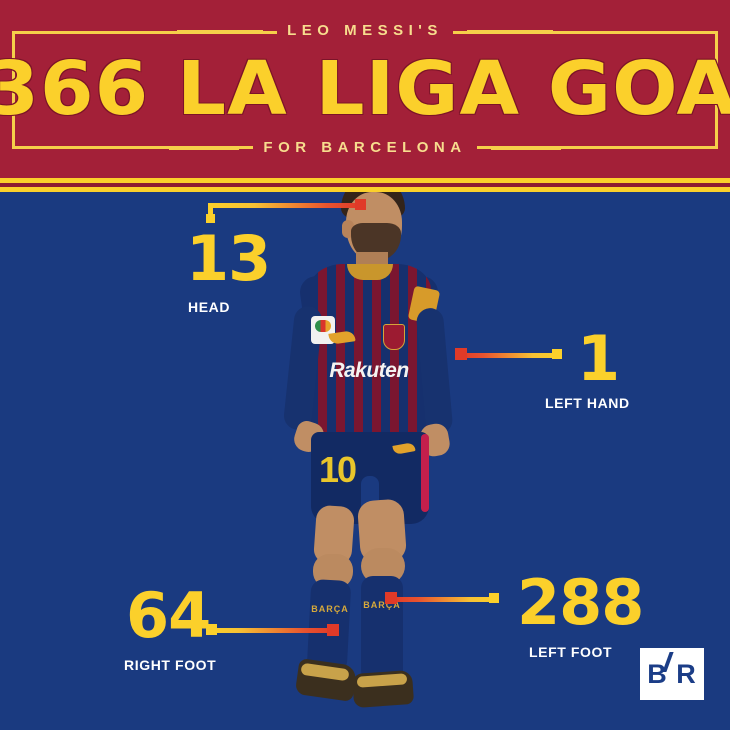 The width and height of the screenshot is (730, 730). Describe the element at coordinates (370, 272) in the screenshot. I see `player-jersey-collar` at that location.